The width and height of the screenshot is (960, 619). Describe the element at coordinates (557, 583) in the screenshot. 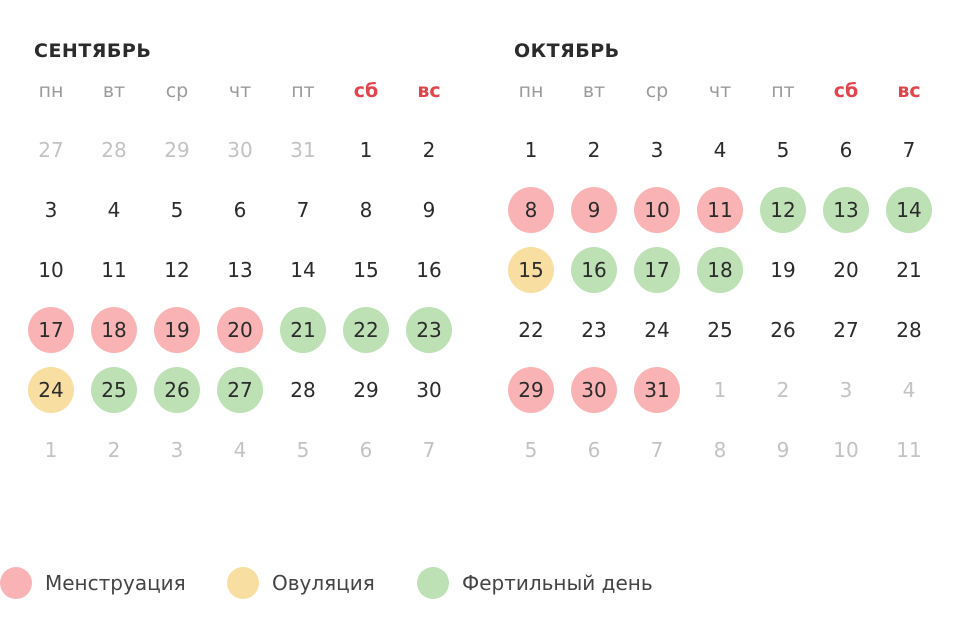

I see `legend-label: Фертильный день` at that location.